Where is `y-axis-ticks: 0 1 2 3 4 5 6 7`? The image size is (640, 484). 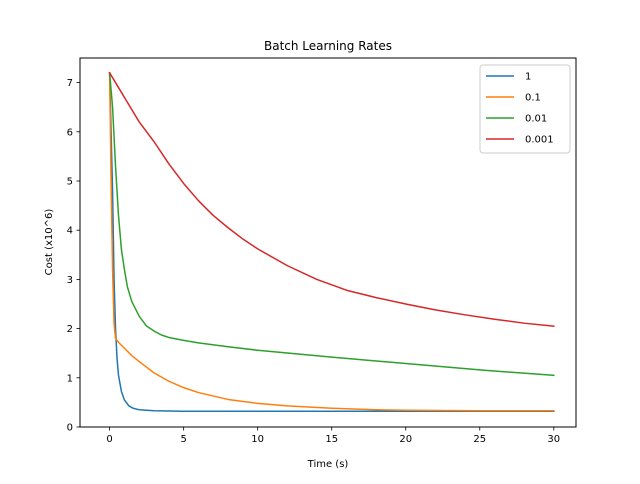
y-axis-ticks: 0 1 2 3 4 5 6 7 is located at coordinates (73, 256).